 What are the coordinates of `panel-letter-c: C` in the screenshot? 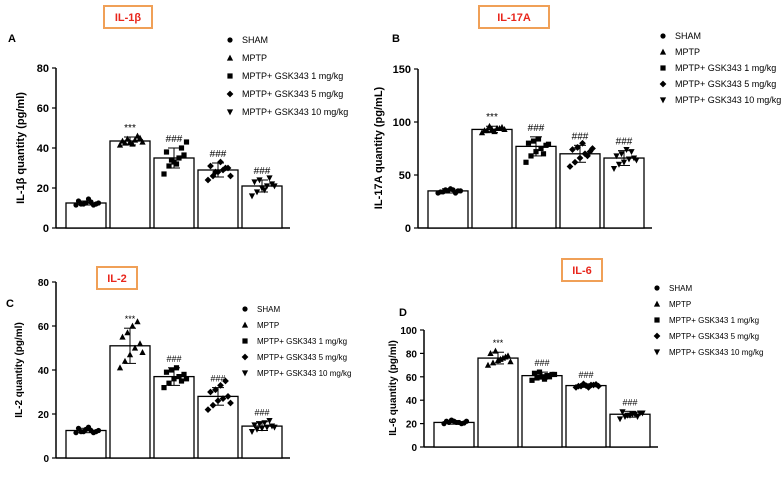 It's located at (10, 304).